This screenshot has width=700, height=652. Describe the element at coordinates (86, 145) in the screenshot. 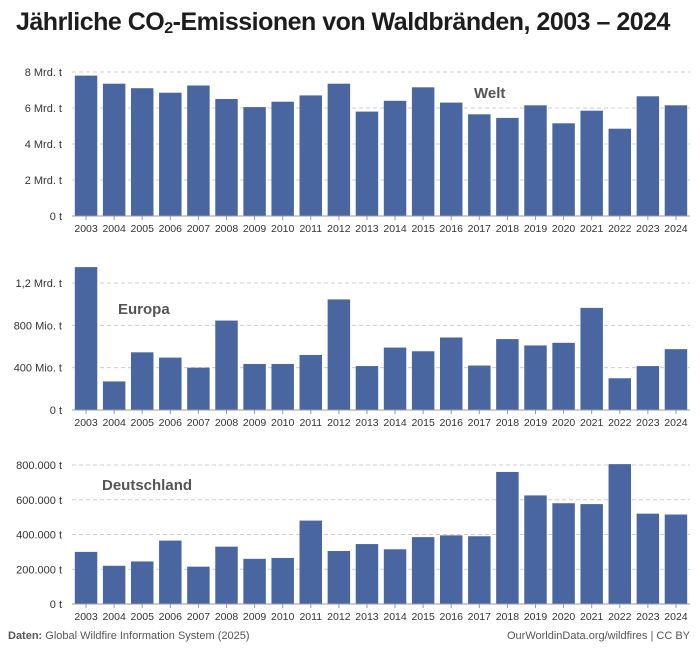

I see `panel-1-bar-2003` at that location.